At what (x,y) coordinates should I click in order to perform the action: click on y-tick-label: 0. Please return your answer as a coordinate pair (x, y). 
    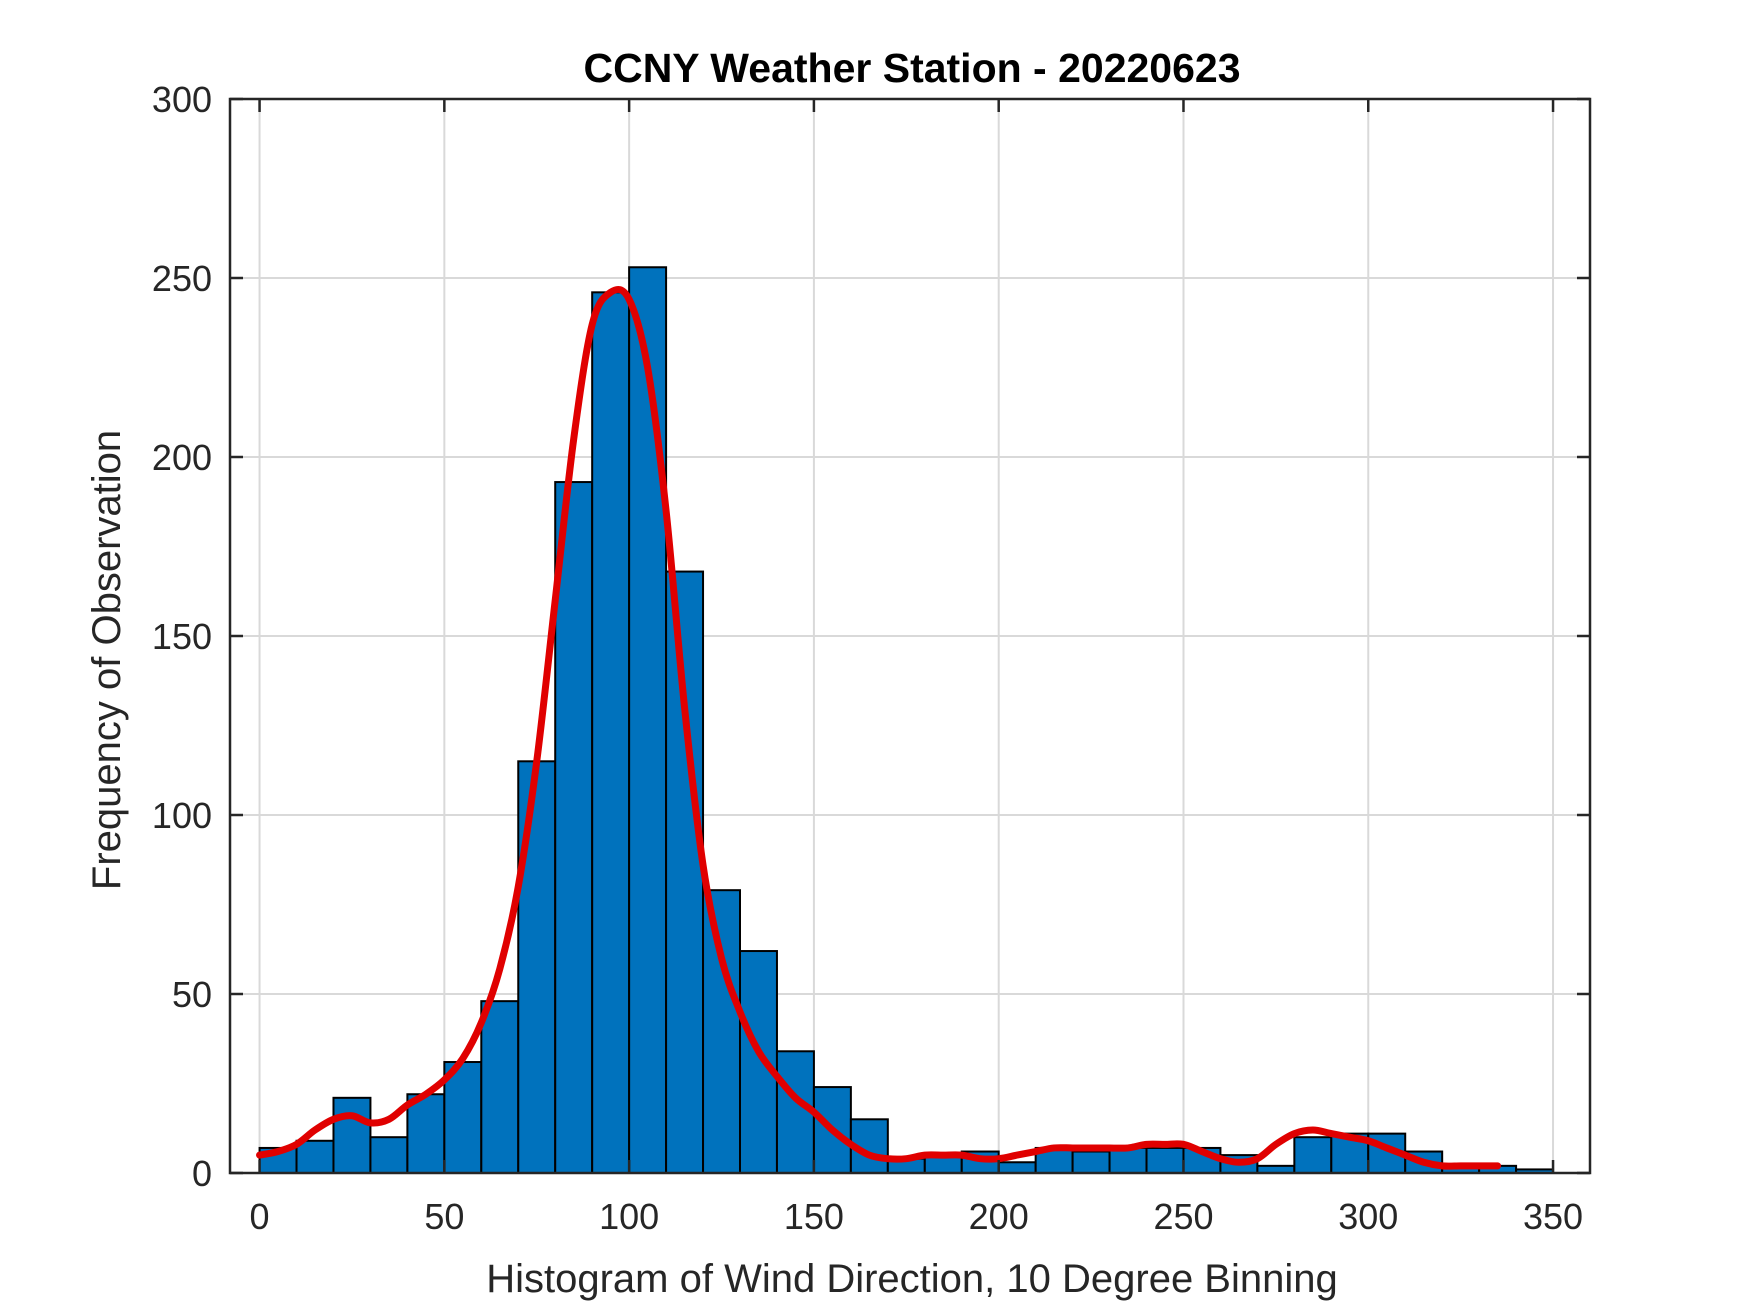
    Looking at the image, I should click on (202, 1173).